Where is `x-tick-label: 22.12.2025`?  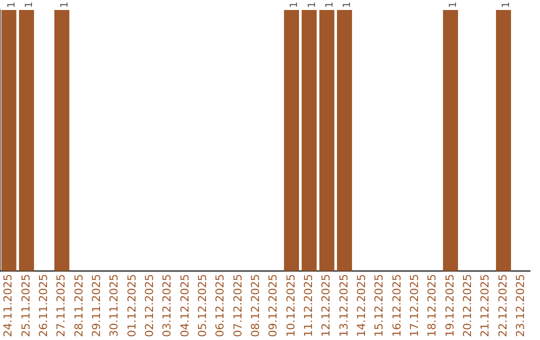
x-tick-label: 22.12.2025 is located at coordinates (503, 306).